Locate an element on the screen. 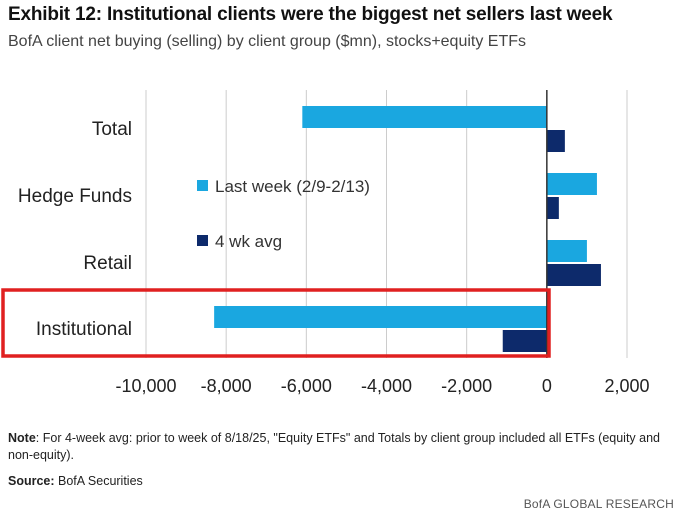 Image resolution: width=688 pixels, height=527 pixels. chart-source: Source: BofA Securities is located at coordinates (75, 481).